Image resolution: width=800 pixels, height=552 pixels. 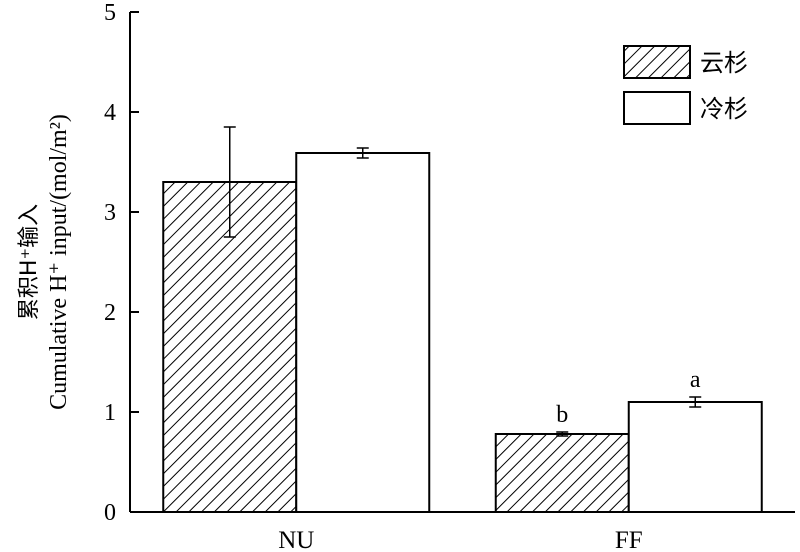 I want to click on y-tick-label: 5, so click(x=110, y=13).